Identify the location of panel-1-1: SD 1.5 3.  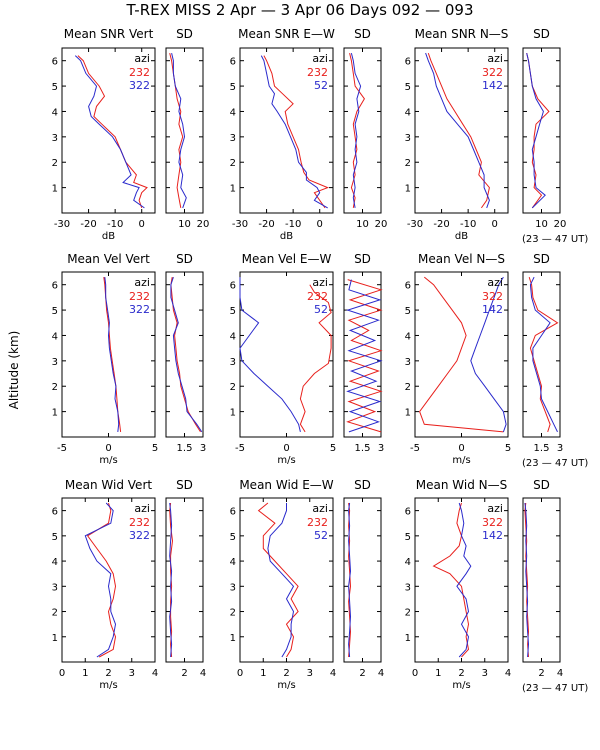
(185, 353).